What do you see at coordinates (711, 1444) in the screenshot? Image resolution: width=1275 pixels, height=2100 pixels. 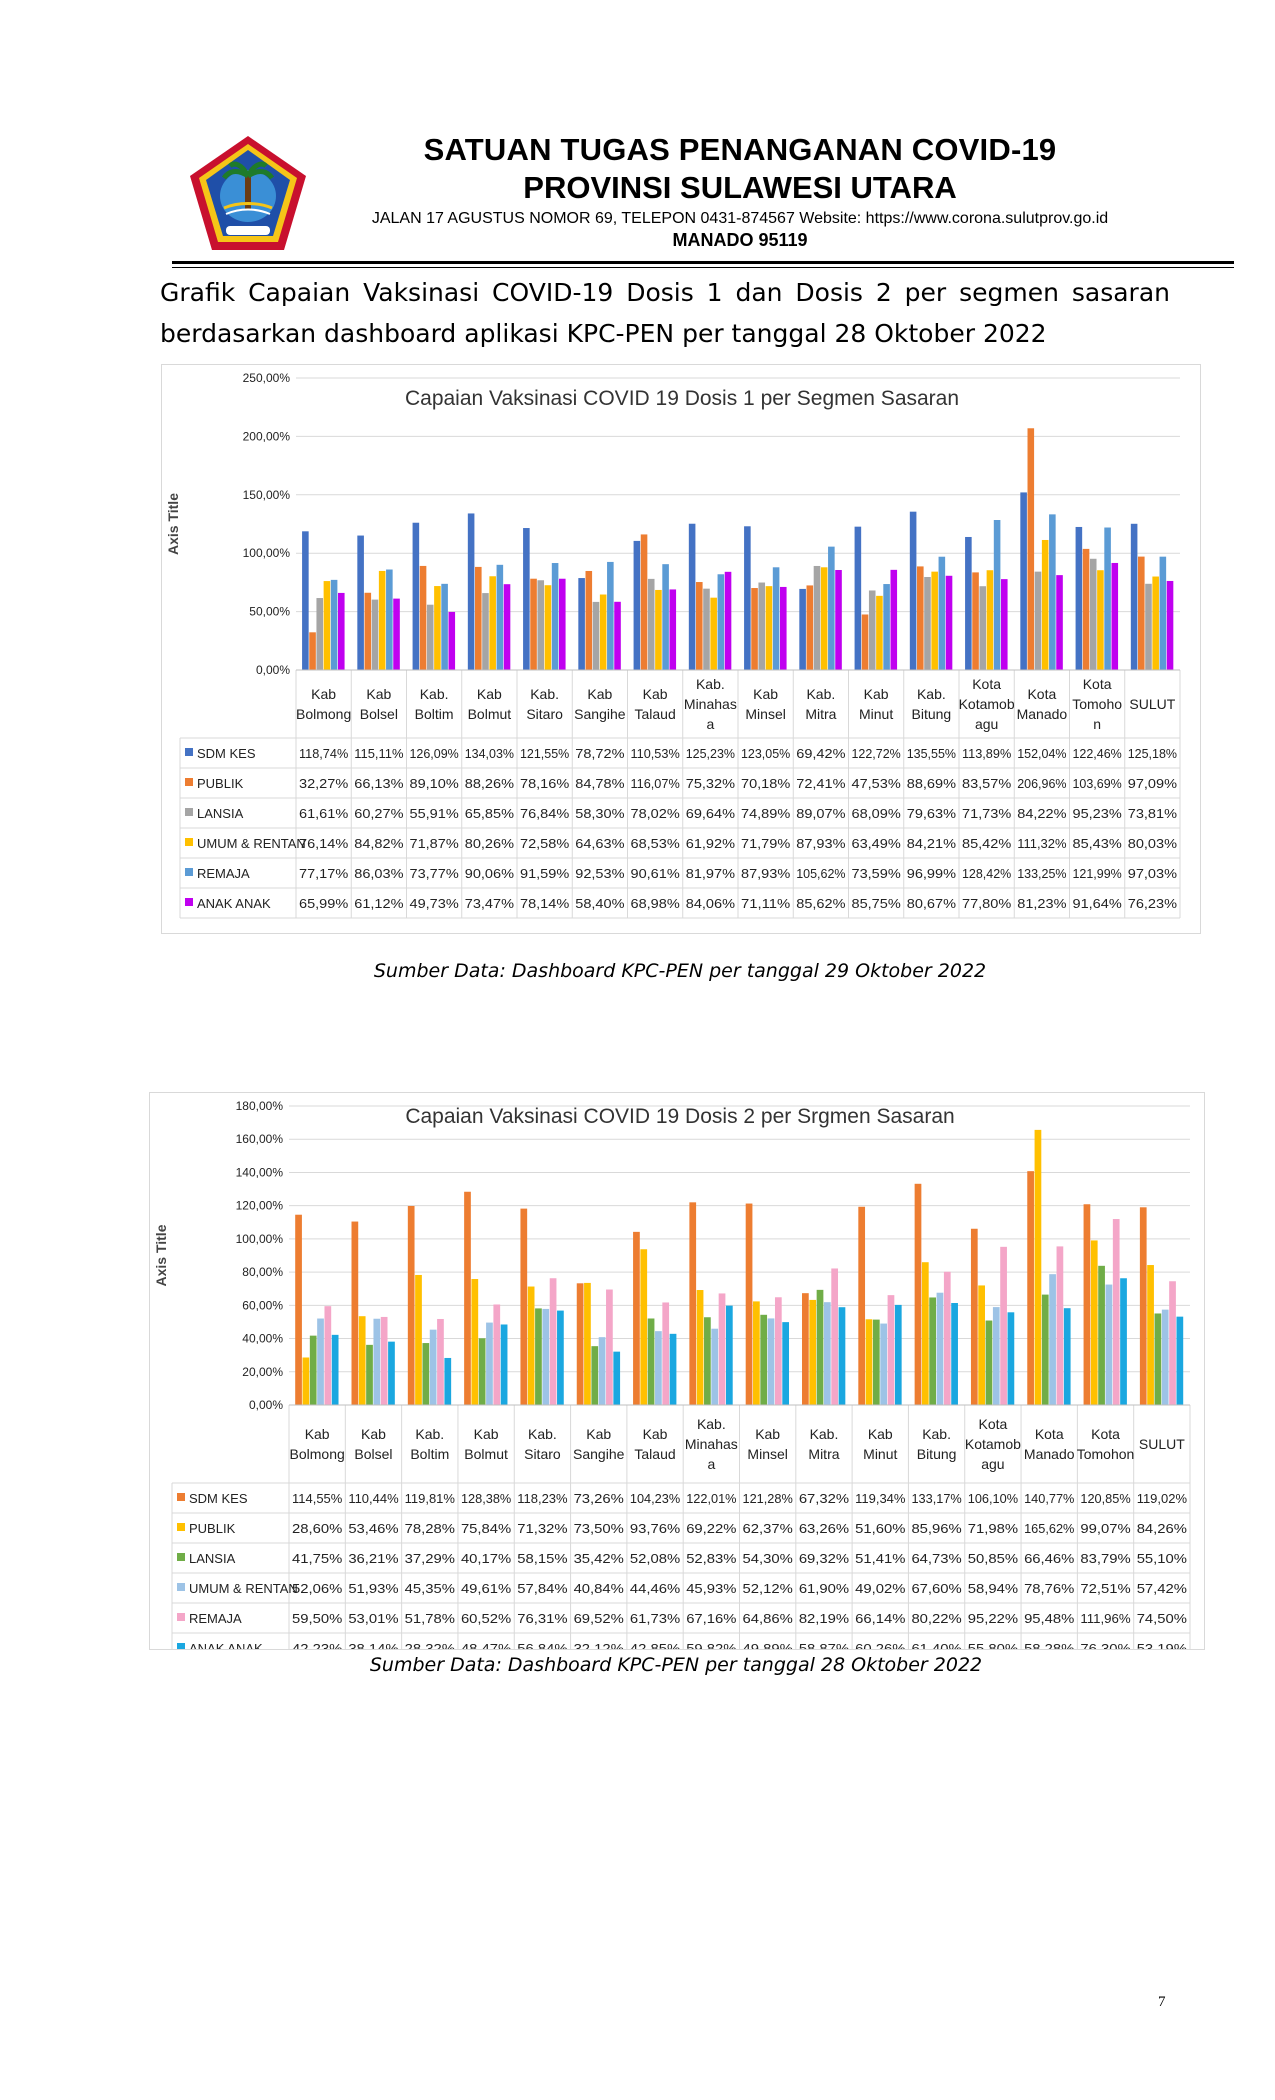 I see `category-label: Minahas` at bounding box center [711, 1444].